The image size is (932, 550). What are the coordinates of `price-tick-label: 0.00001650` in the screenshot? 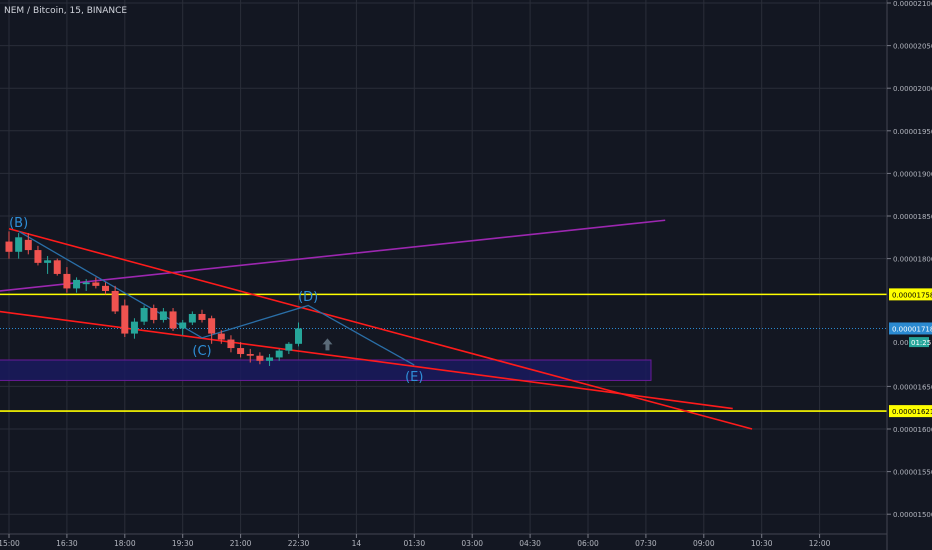 It's located at (912, 387).